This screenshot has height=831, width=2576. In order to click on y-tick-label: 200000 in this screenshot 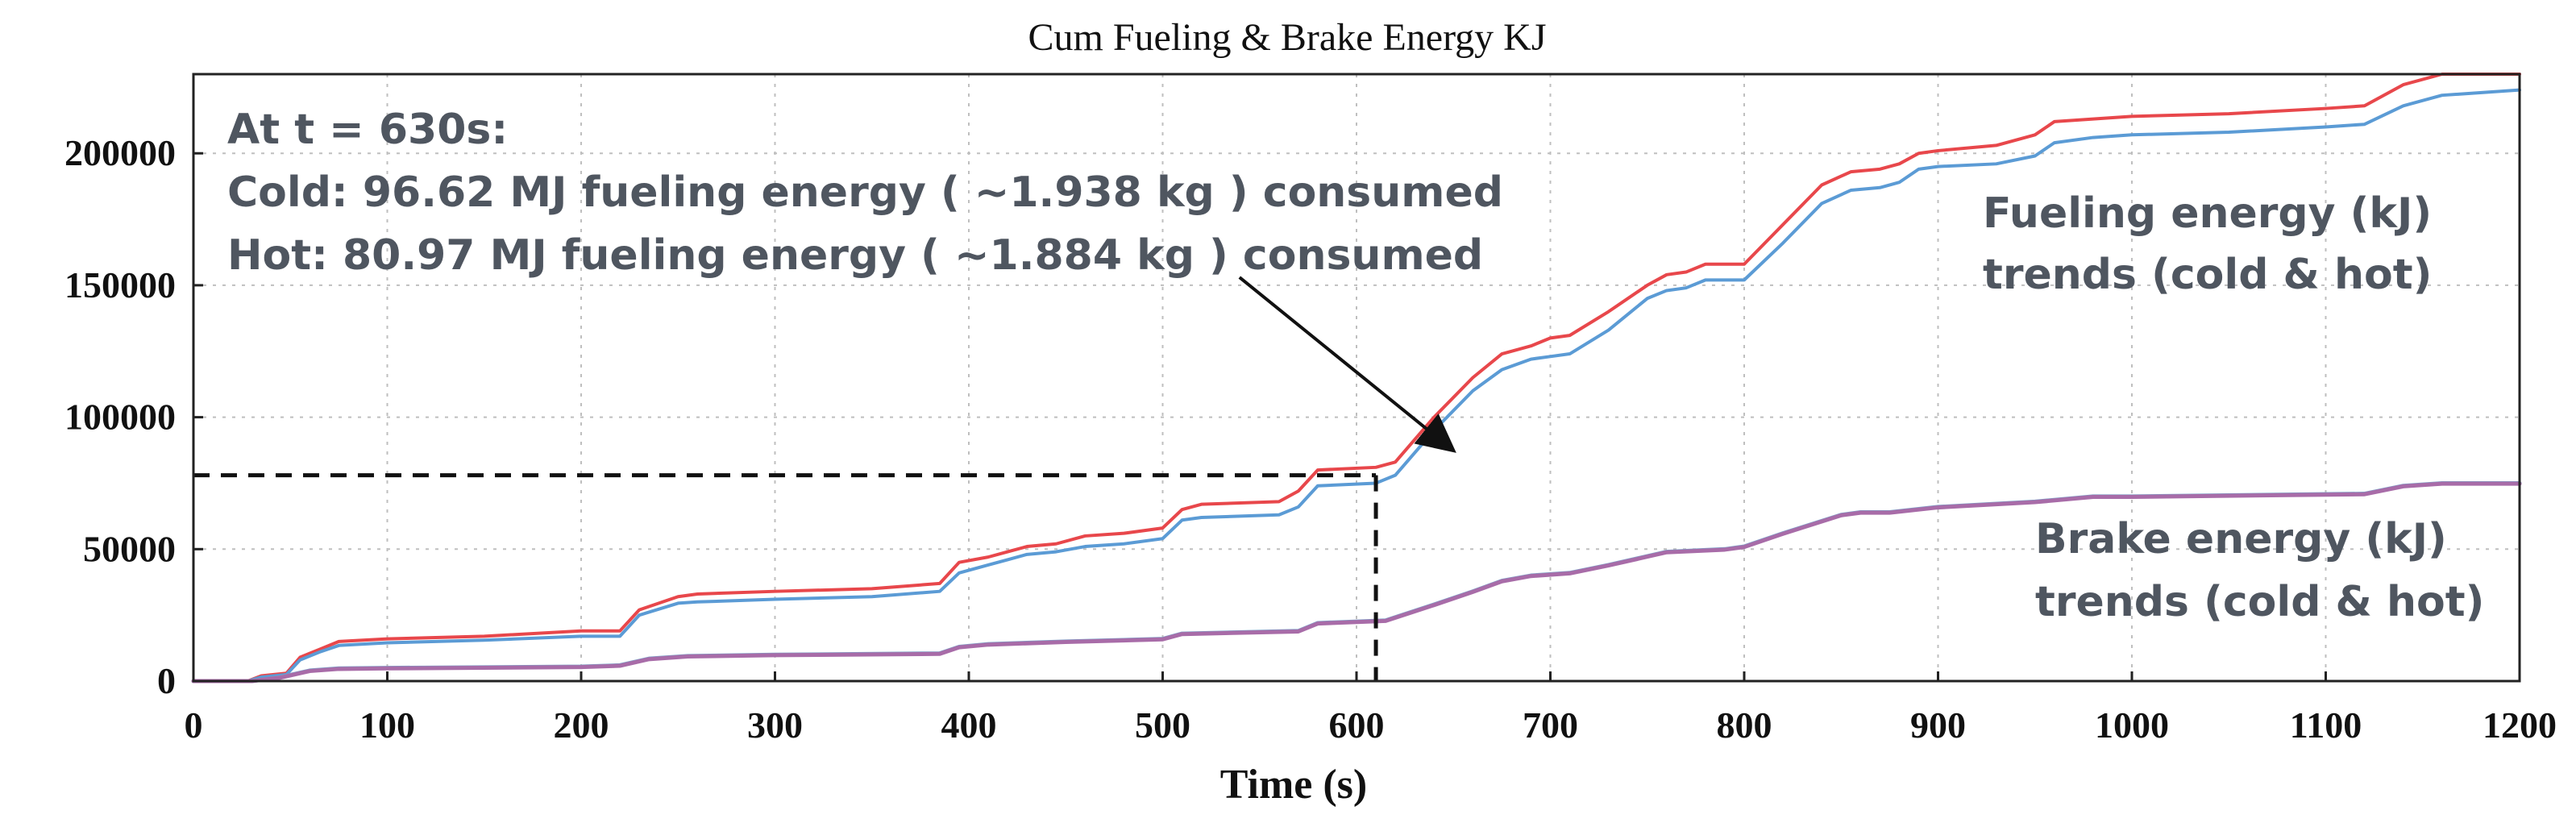, I will do `click(120, 152)`.